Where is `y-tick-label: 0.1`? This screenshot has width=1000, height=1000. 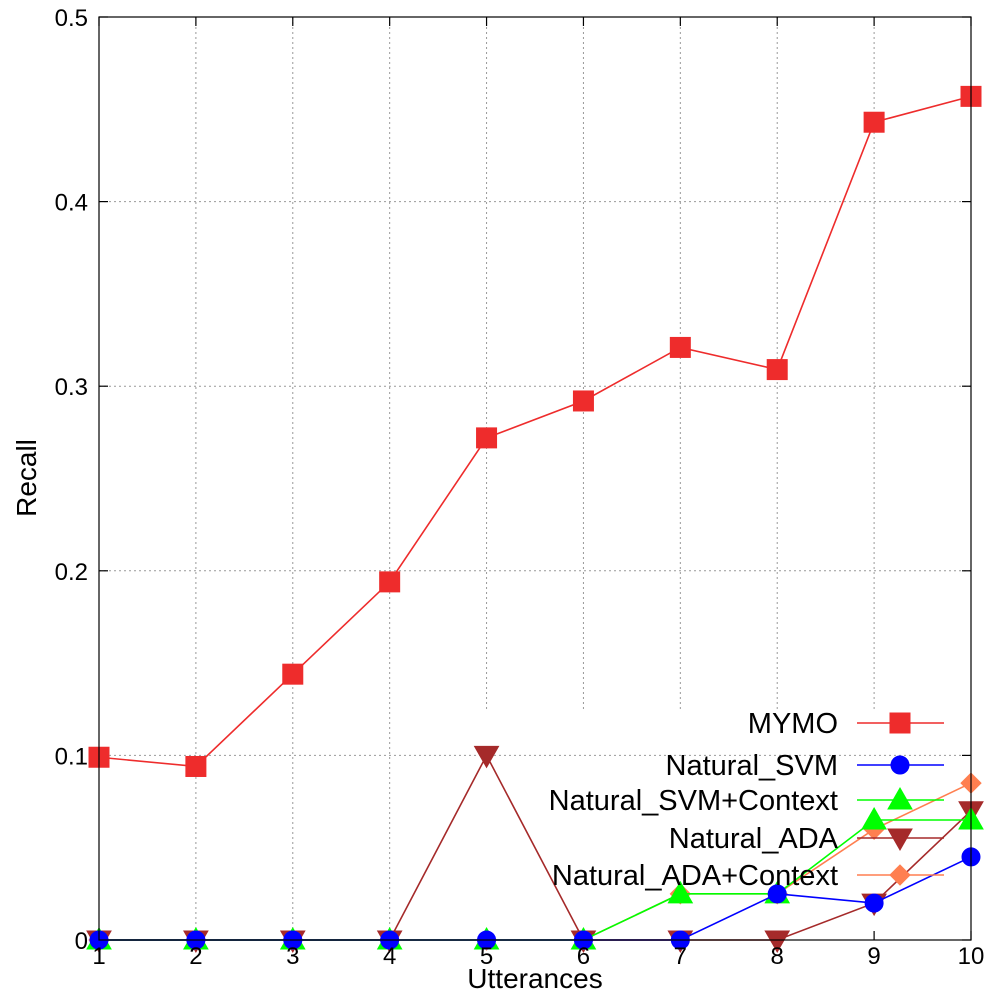
y-tick-label: 0.1 is located at coordinates (71, 756).